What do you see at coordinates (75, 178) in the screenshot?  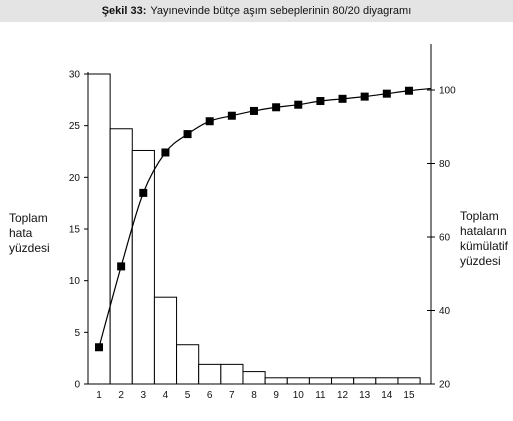 I see `y-tick-label-left-20: 20` at bounding box center [75, 178].